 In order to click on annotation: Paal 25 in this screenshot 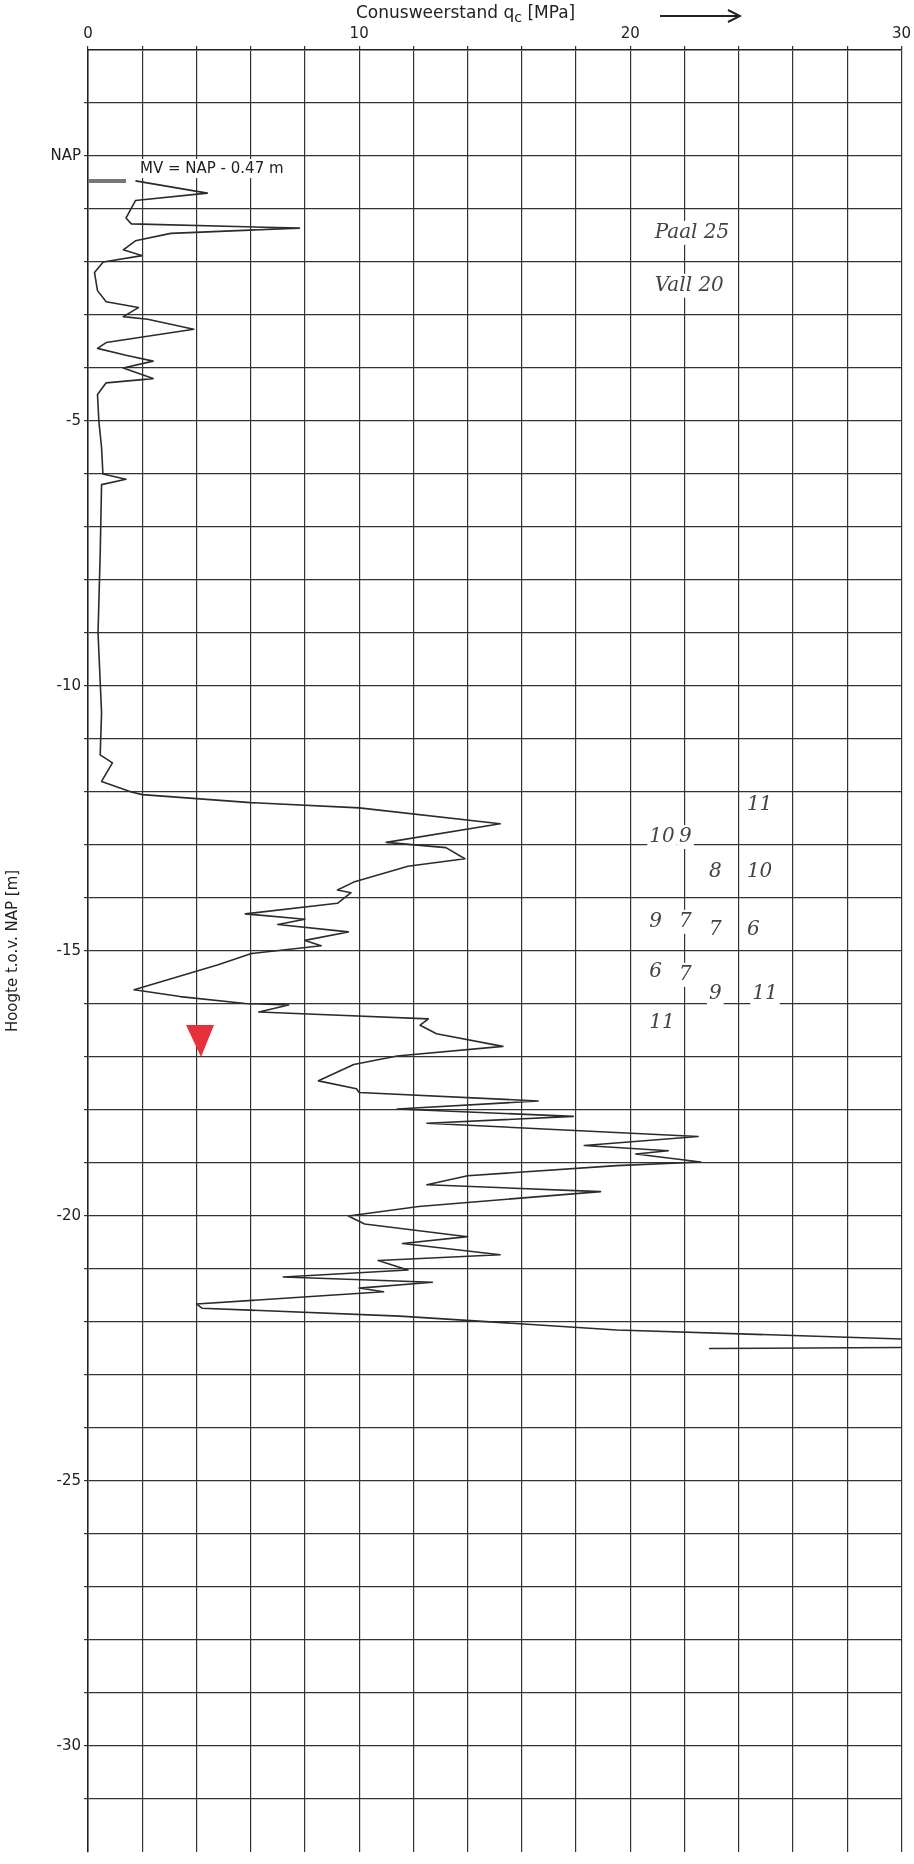, I will do `click(691, 231)`.